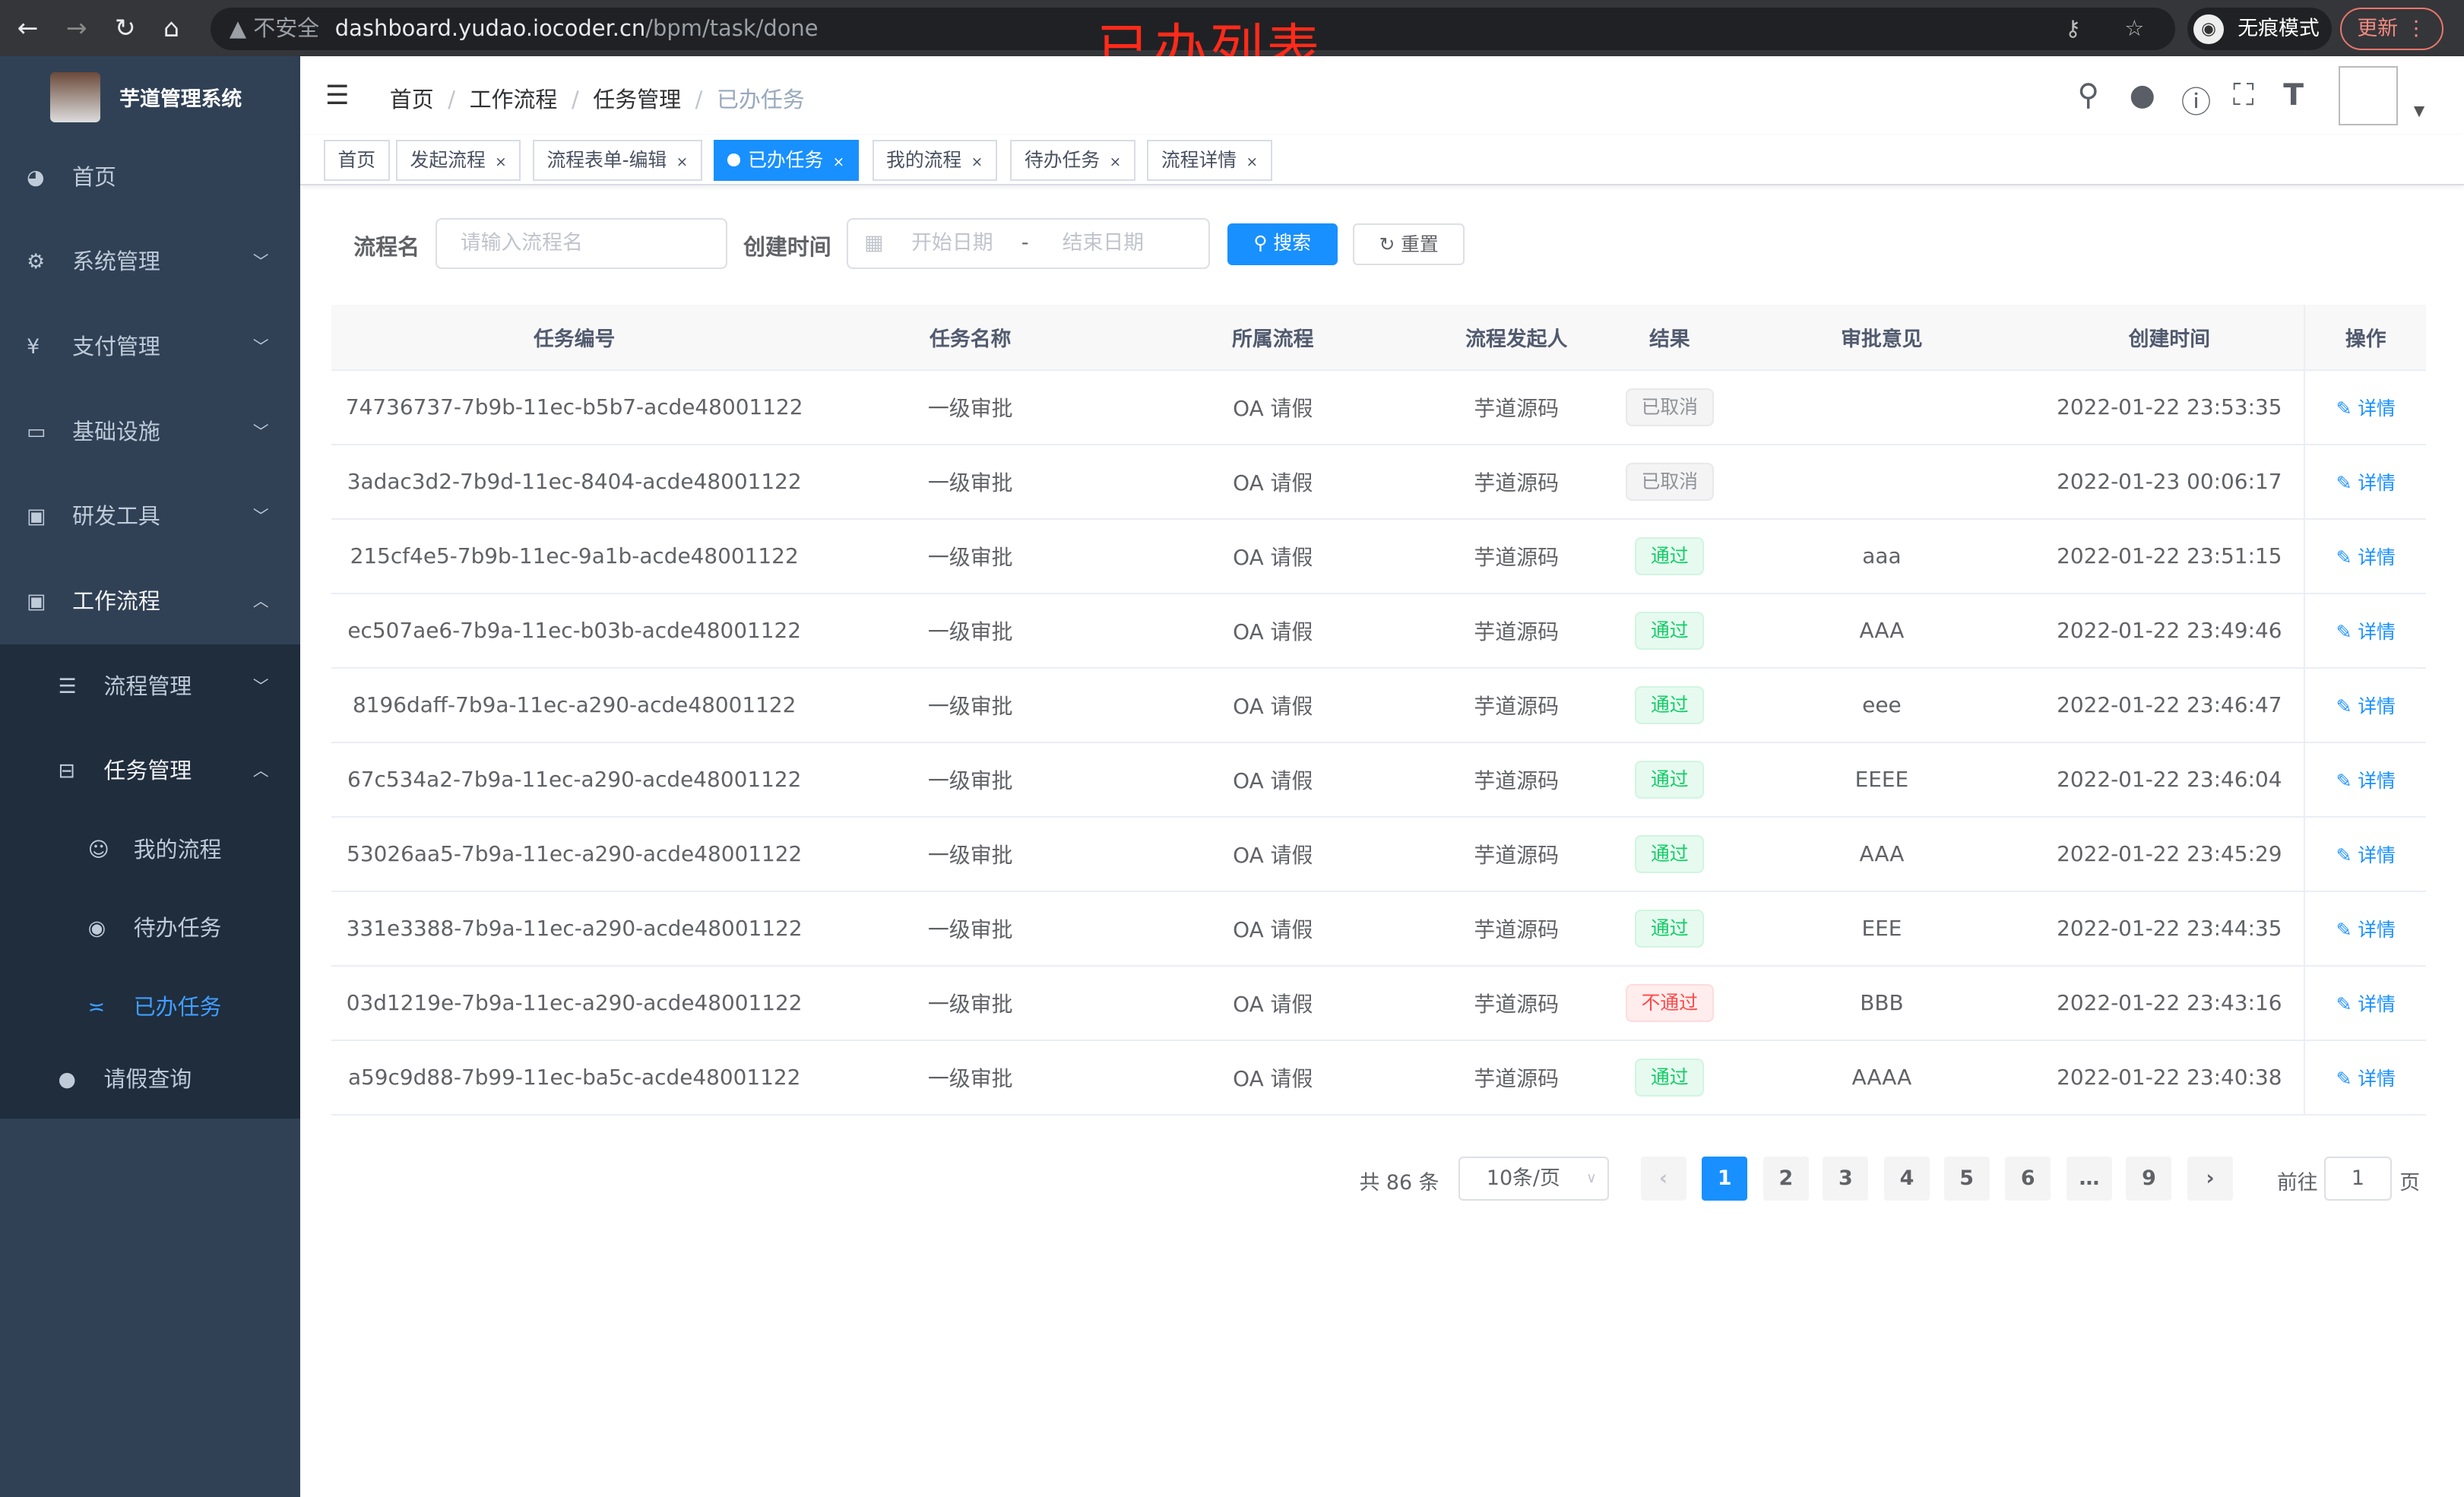 The height and width of the screenshot is (1497, 2464). I want to click on tag-my-process: 我的流程 ×, so click(934, 160).